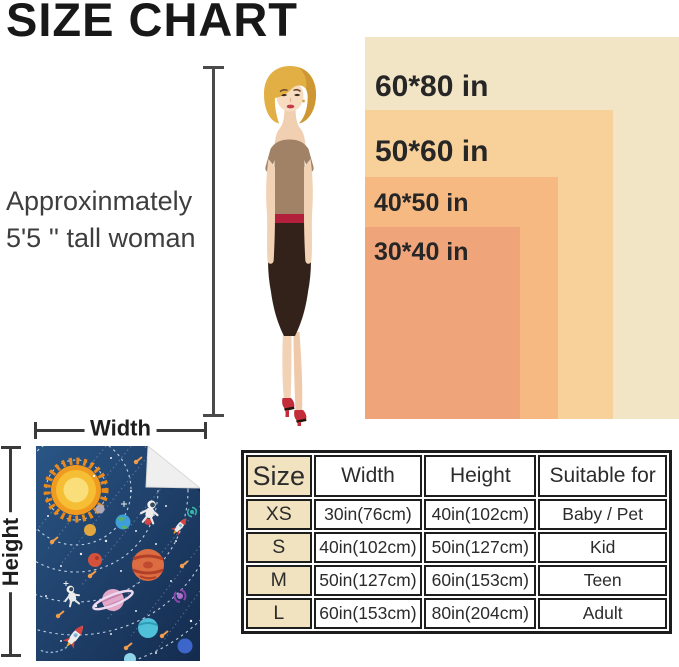 Image resolution: width=679 pixels, height=667 pixels. Describe the element at coordinates (294, 412) in the screenshot. I see `red-heels-icon` at that location.